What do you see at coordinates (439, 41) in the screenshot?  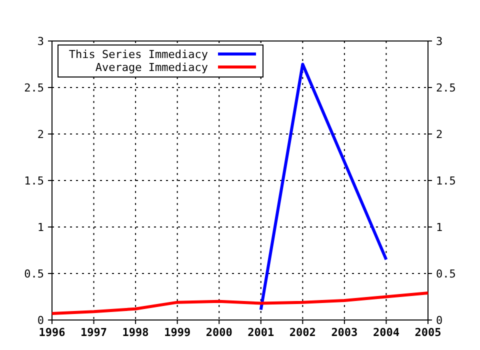 I see `y2-tick-label: 3` at bounding box center [439, 41].